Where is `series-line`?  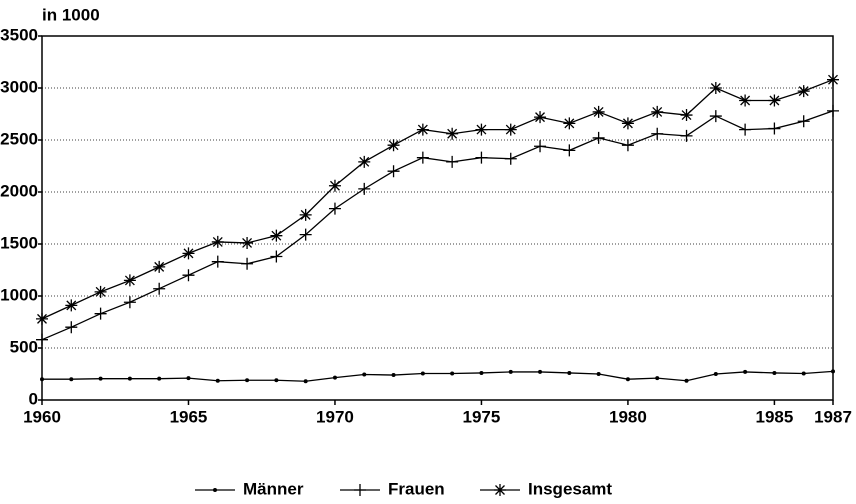 series-line is located at coordinates (438, 376).